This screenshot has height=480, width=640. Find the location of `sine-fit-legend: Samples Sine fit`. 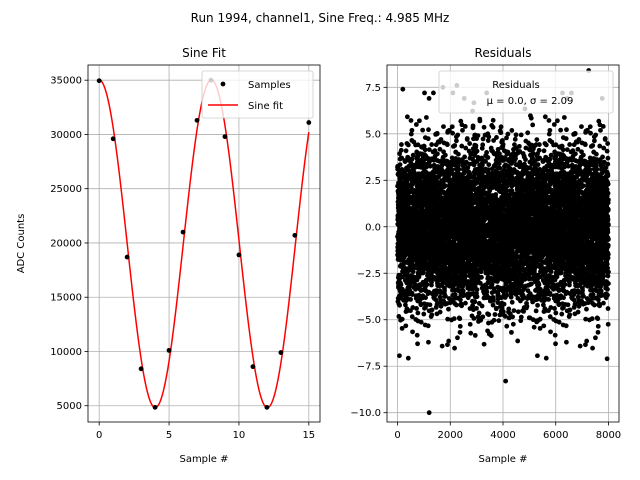

sine-fit-legend: Samples Sine fit is located at coordinates (257, 94).